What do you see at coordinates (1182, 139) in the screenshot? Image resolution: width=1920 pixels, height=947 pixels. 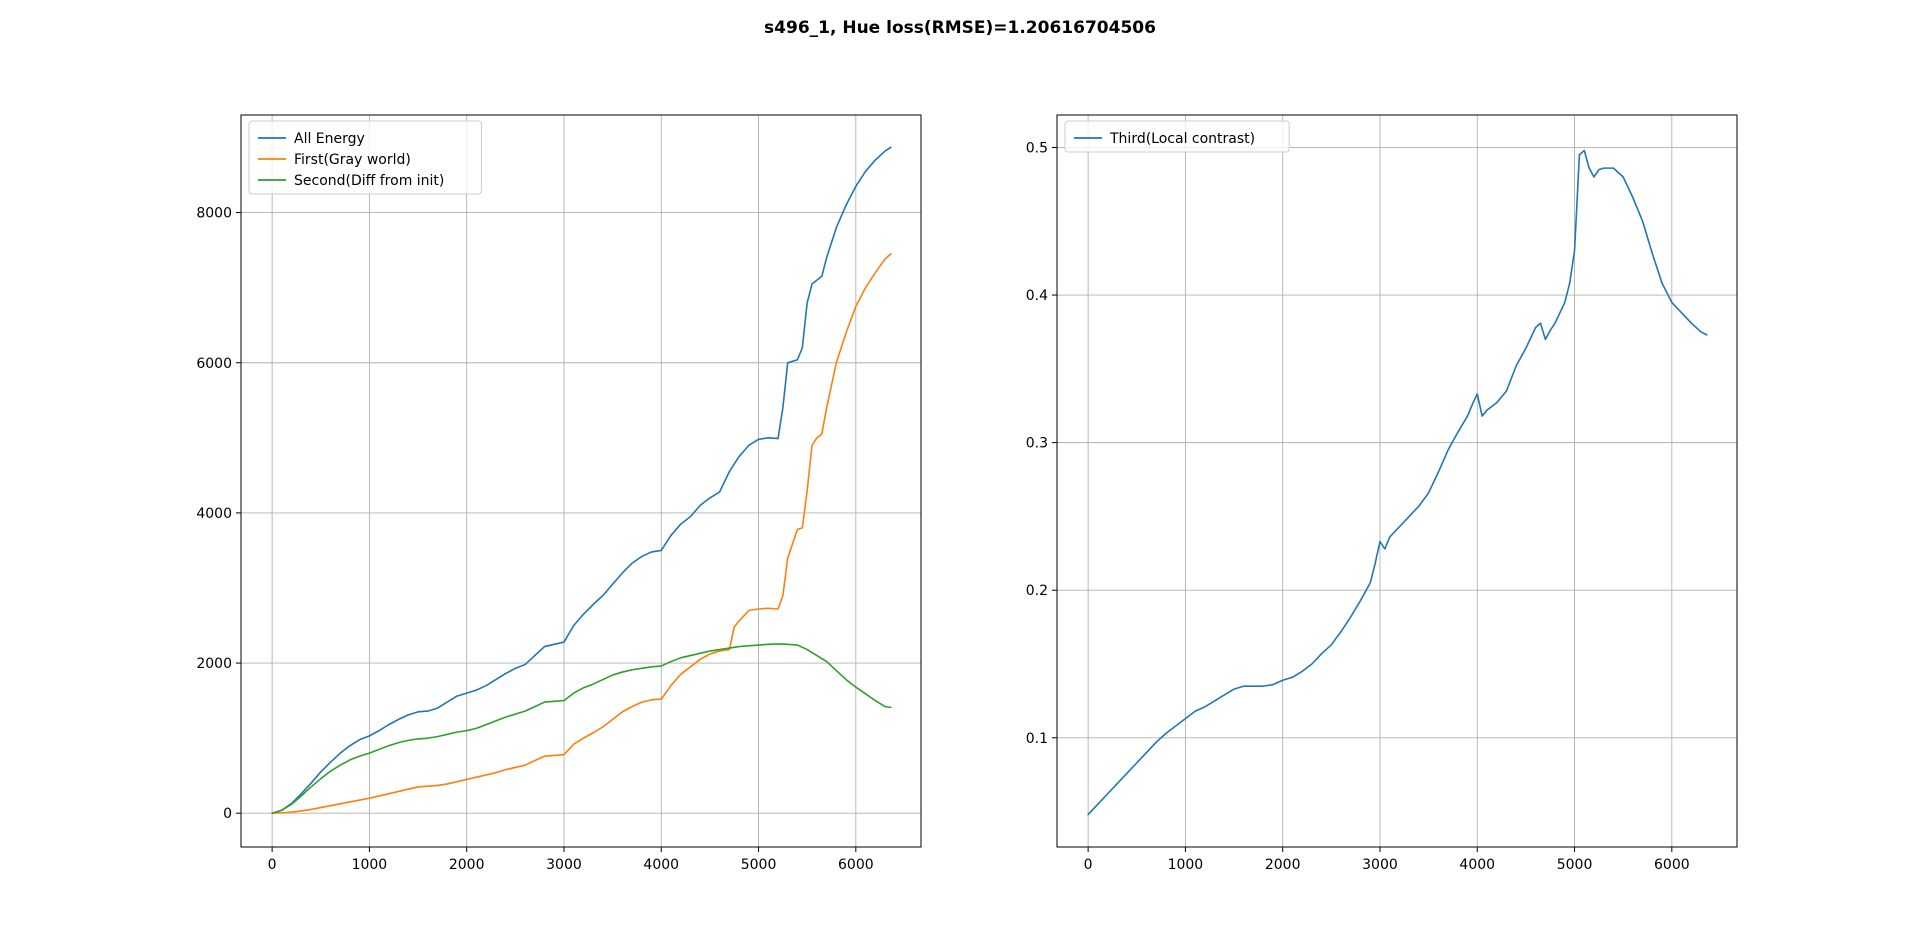 I see `legend-label: Third(Local contrast)` at bounding box center [1182, 139].